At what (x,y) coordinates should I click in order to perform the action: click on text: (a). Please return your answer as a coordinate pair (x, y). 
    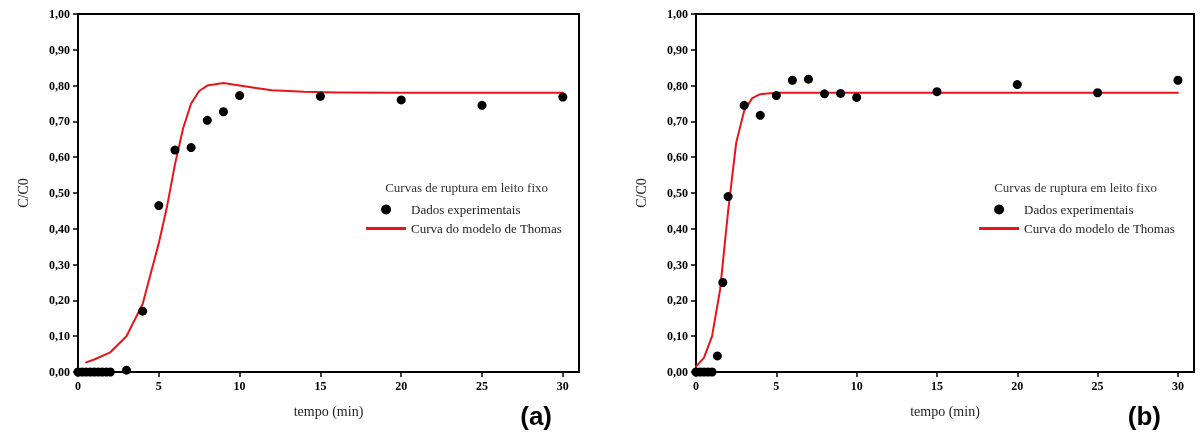
    Looking at the image, I should click on (536, 416).